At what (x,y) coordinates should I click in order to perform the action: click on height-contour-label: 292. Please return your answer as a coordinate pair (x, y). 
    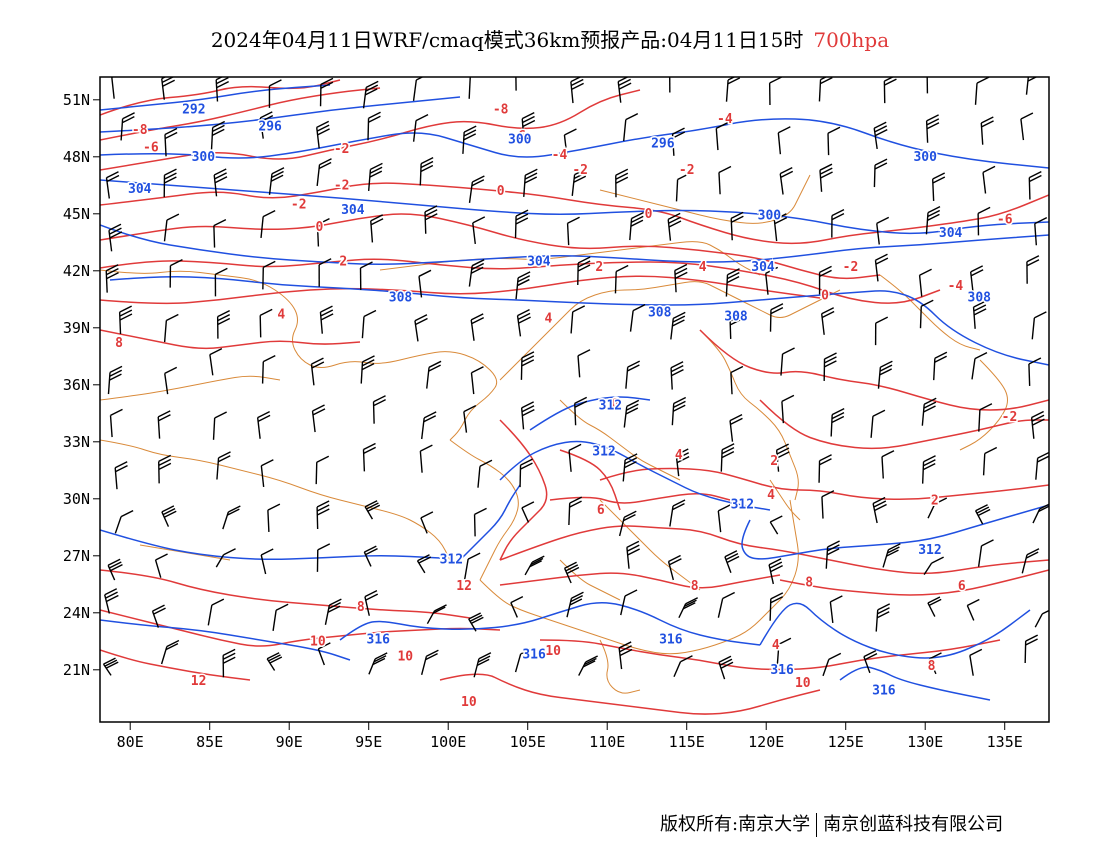
    Looking at the image, I should click on (193, 109).